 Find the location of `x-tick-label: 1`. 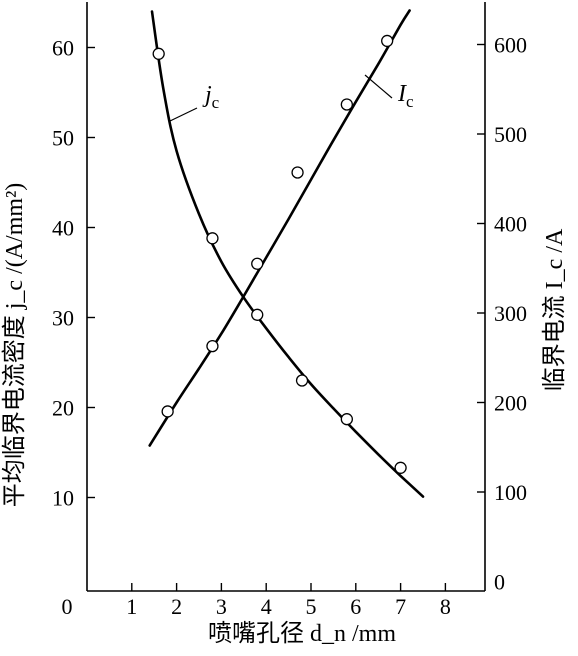

x-tick-label: 1 is located at coordinates (131, 606).